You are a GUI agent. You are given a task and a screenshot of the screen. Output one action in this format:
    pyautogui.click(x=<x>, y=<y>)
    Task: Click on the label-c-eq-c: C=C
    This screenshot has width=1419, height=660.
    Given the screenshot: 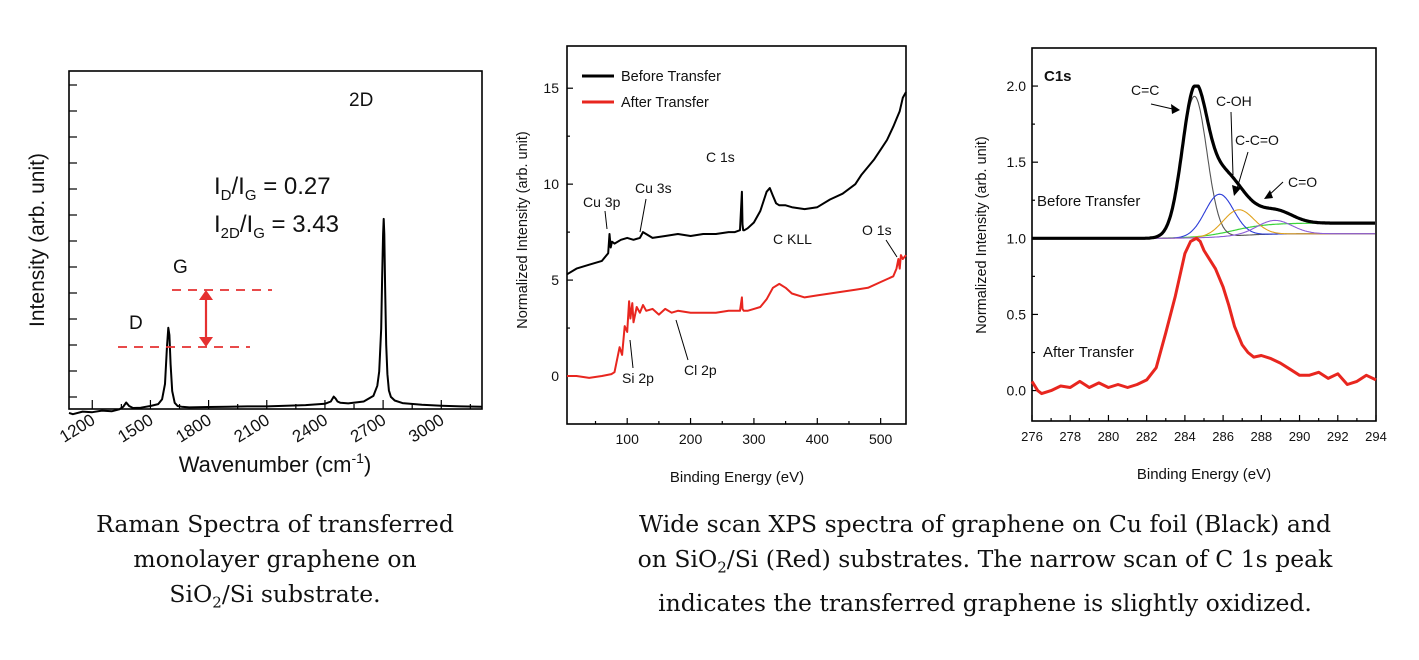 What is the action you would take?
    pyautogui.click(x=1145, y=90)
    